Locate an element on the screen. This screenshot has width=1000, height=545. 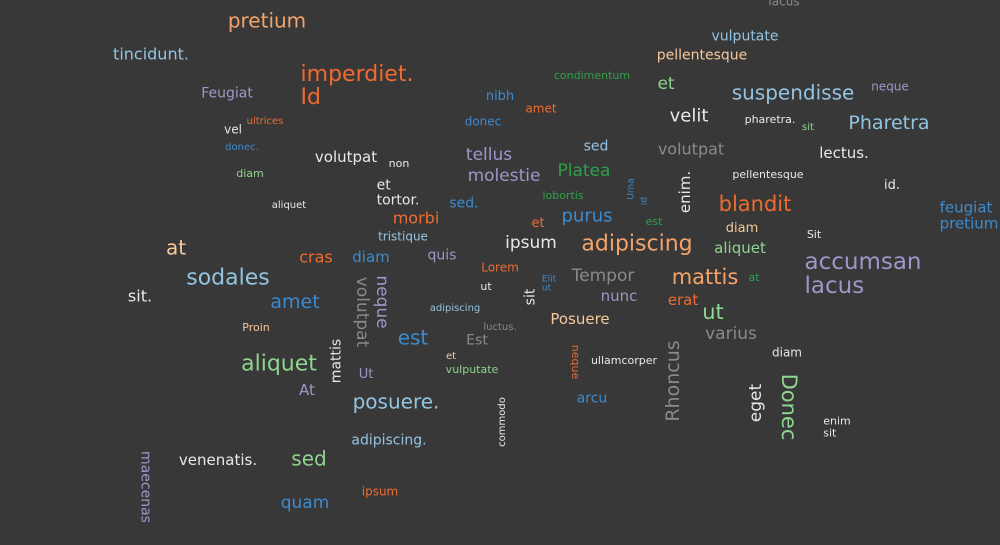
word-41: feugiat pretium is located at coordinates (969, 215).